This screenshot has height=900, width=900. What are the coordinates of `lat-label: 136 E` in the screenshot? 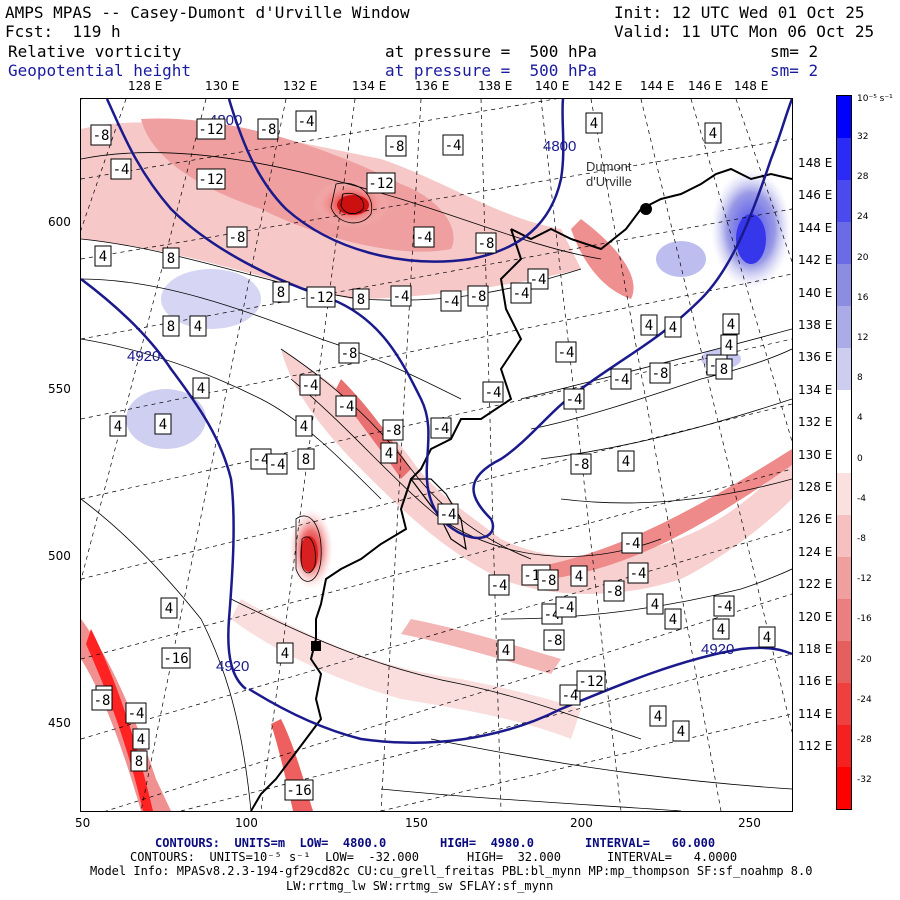 It's located at (815, 357).